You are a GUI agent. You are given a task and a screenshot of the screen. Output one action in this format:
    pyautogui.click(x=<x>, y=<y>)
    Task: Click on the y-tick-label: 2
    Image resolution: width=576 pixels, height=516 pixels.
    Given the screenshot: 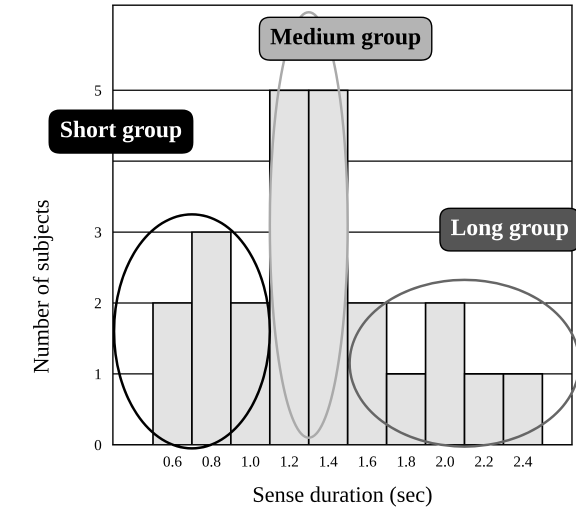 What is the action you would take?
    pyautogui.click(x=97, y=303)
    